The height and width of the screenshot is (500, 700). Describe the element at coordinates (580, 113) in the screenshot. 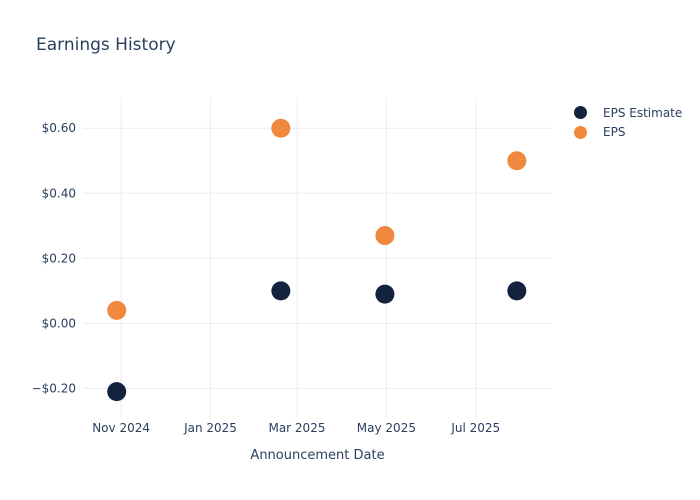

I see `eps-estimate-marker-icon` at that location.